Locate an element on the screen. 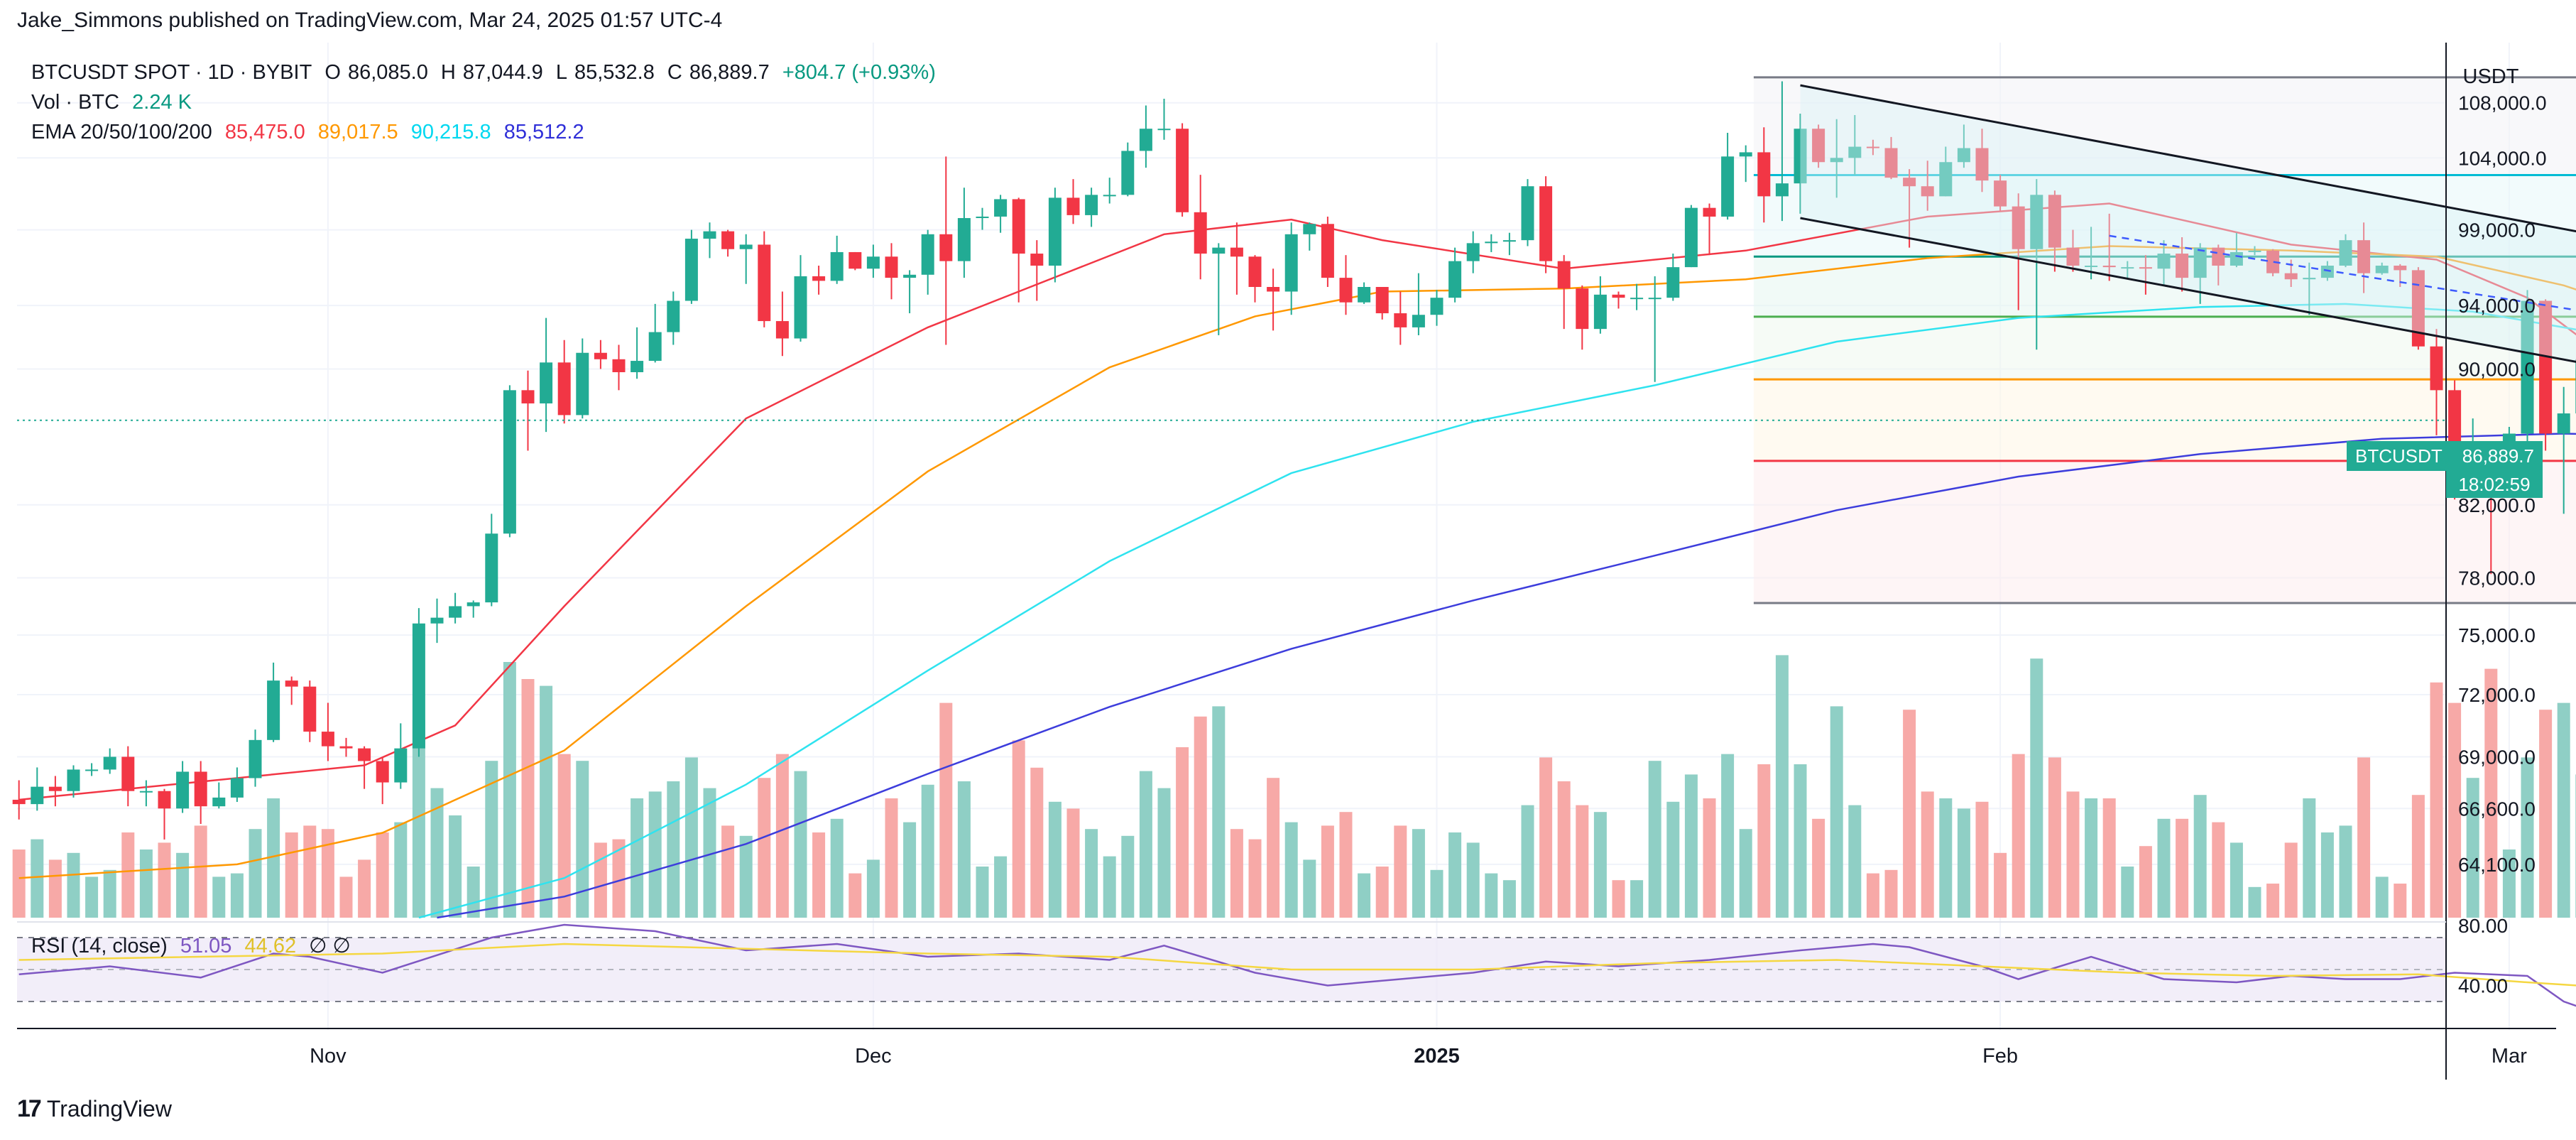 This screenshot has width=2576, height=1140. price-change: +804.7 (+0.93%) is located at coordinates (859, 72).